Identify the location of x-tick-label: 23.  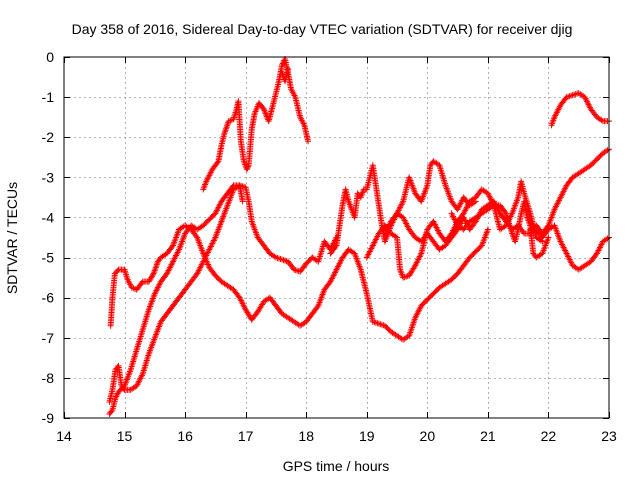
(609, 436).